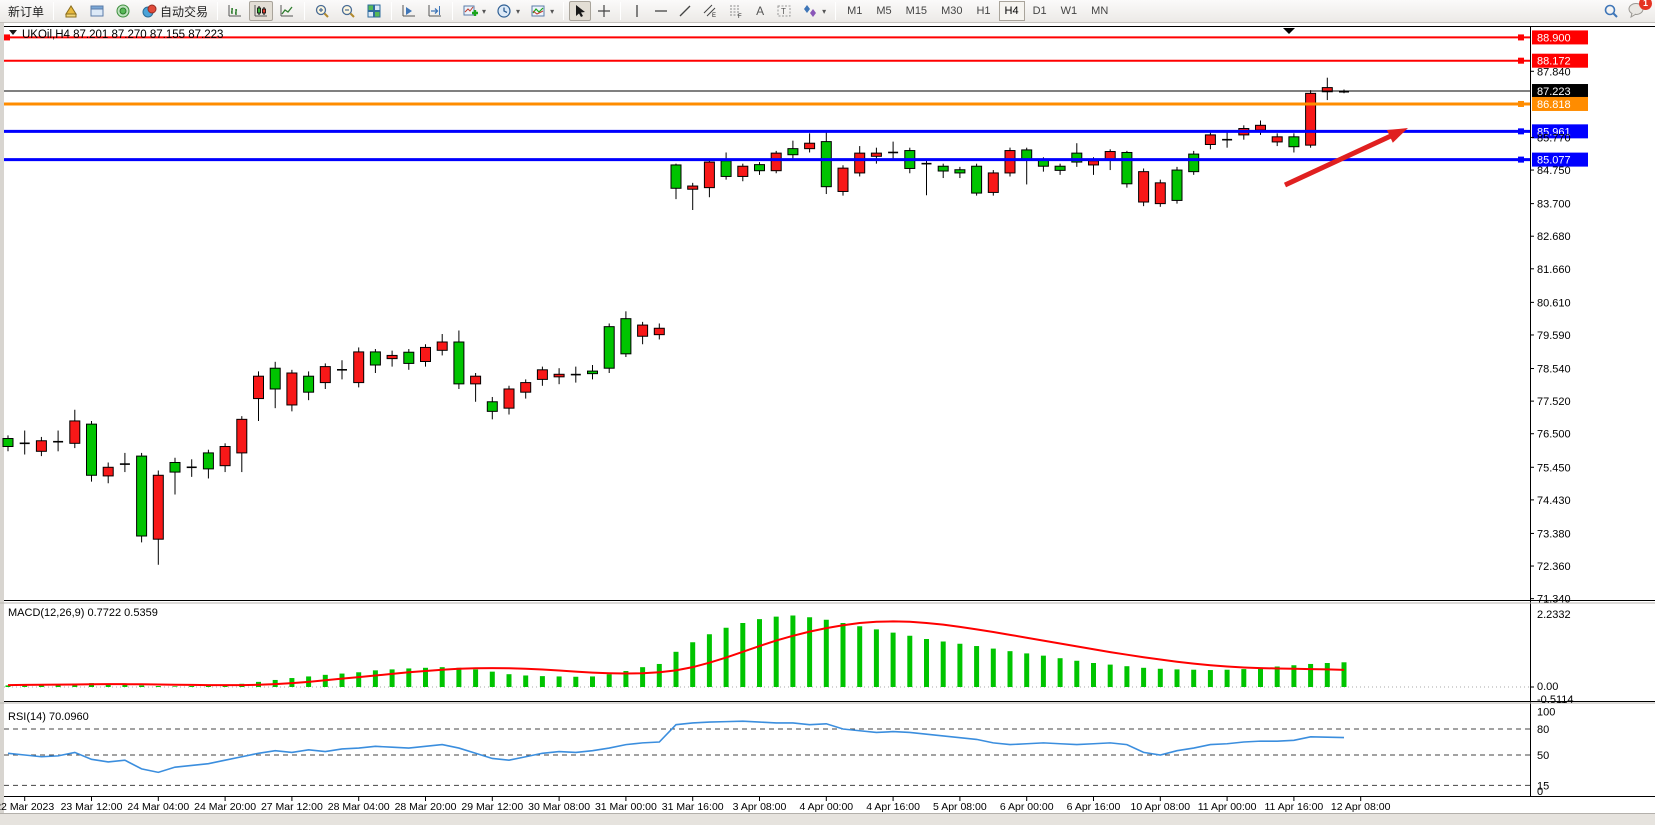  I want to click on time-axis-label: 24 Mar 20:00, so click(225, 807).